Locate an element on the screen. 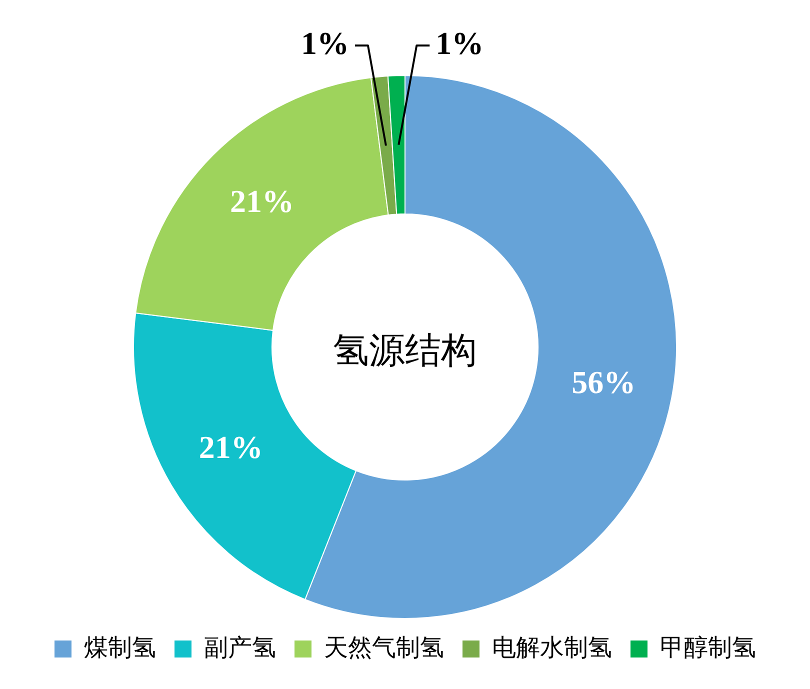  data-label: 56% is located at coordinates (604, 382).